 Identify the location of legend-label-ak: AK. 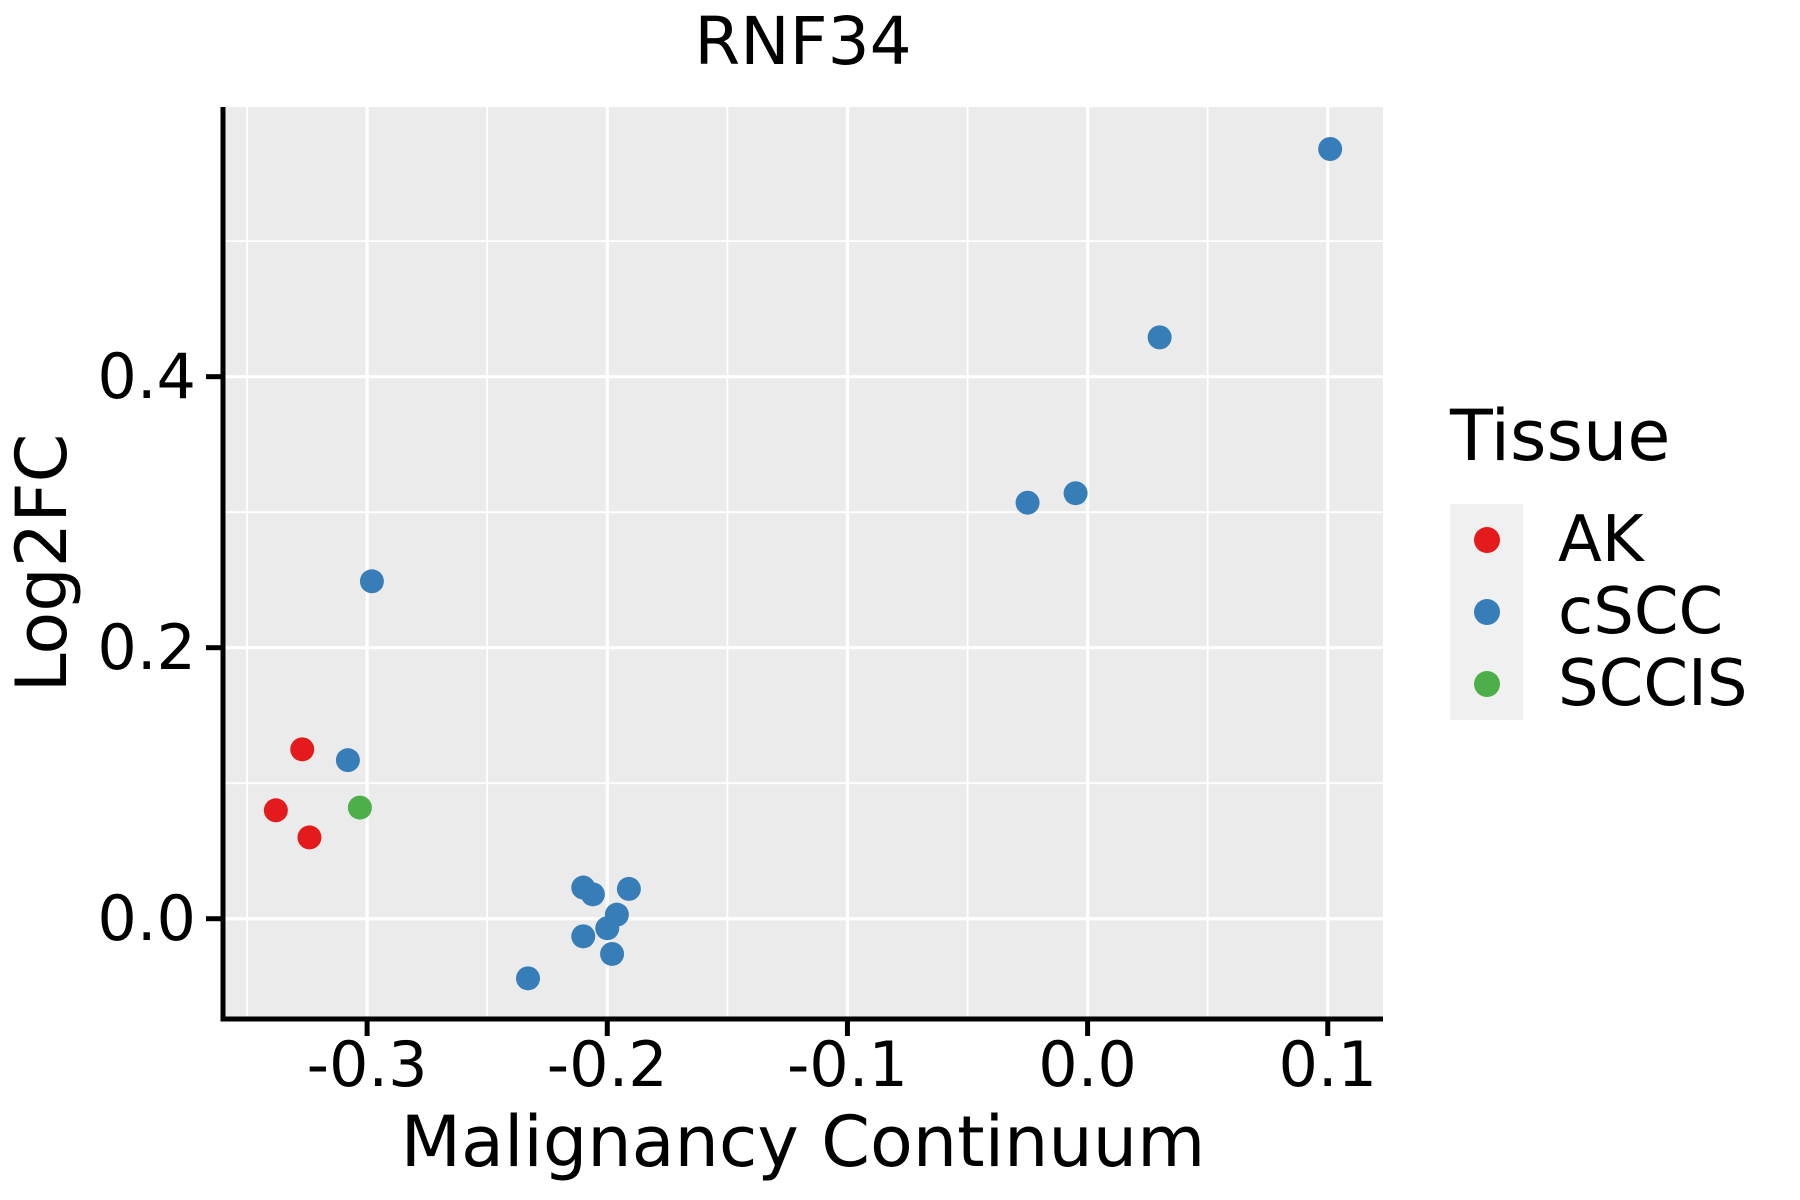
(1601, 540).